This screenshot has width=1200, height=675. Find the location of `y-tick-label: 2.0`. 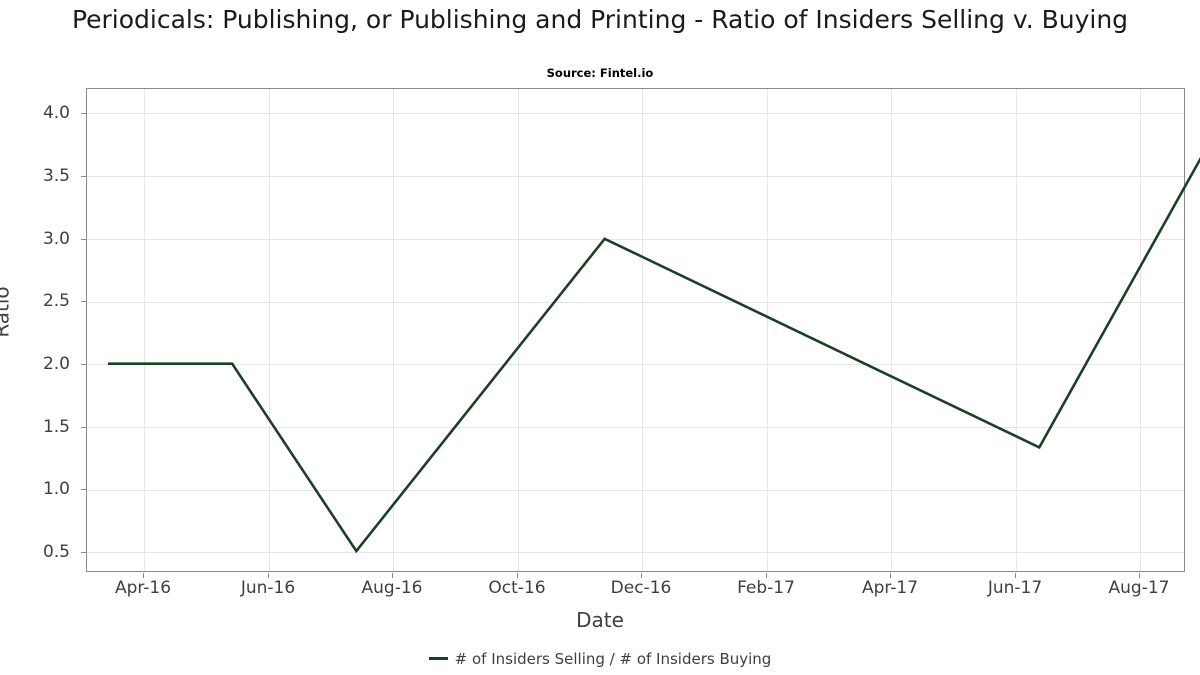

y-tick-label: 2.0 is located at coordinates (56, 364).